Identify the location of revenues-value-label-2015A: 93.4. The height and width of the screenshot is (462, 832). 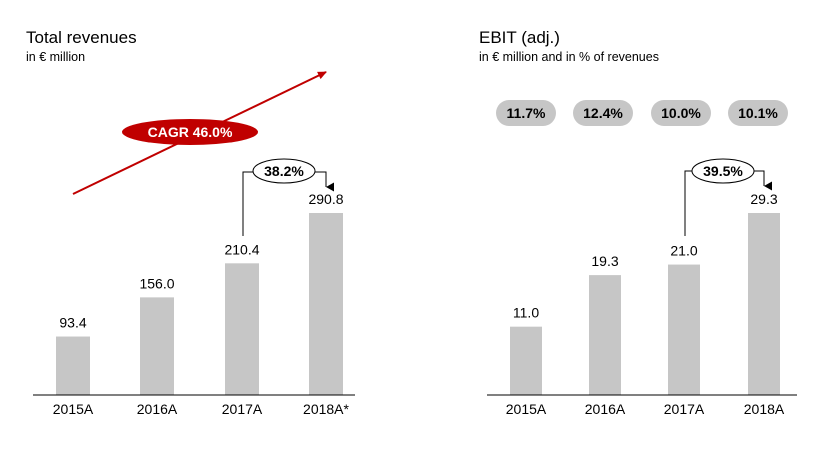
(72, 323).